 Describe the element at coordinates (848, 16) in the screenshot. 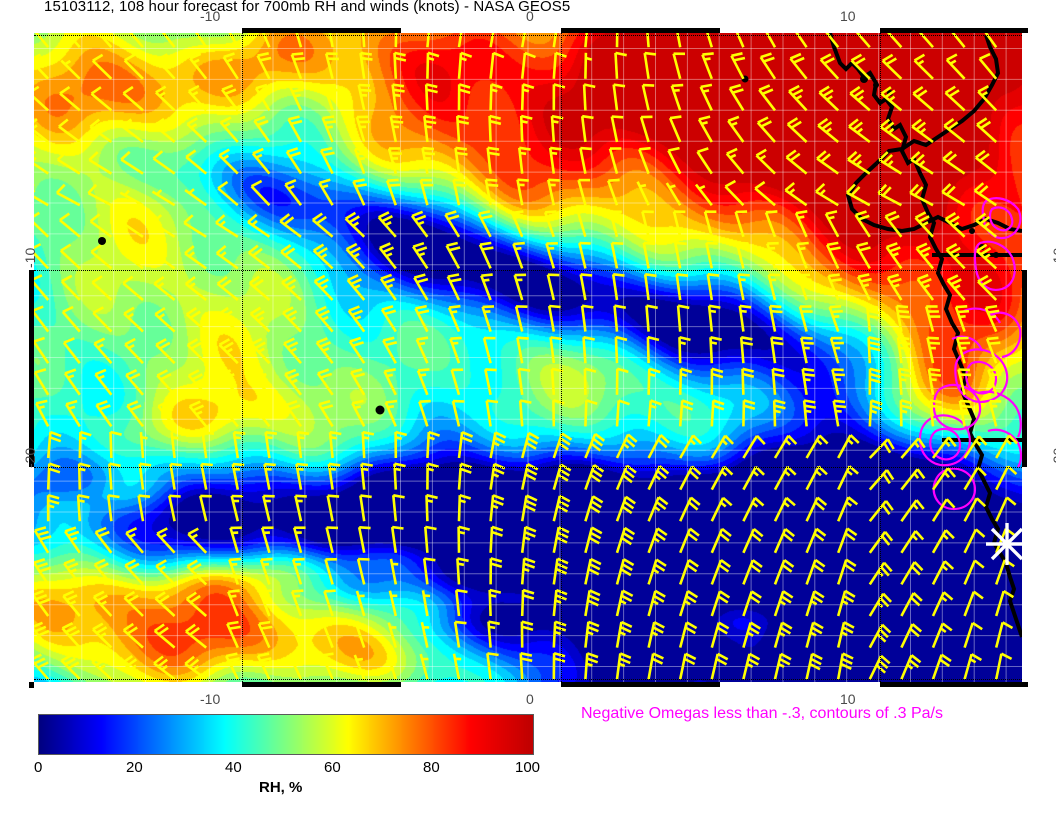

I see `xtick-top-10: 10` at that location.